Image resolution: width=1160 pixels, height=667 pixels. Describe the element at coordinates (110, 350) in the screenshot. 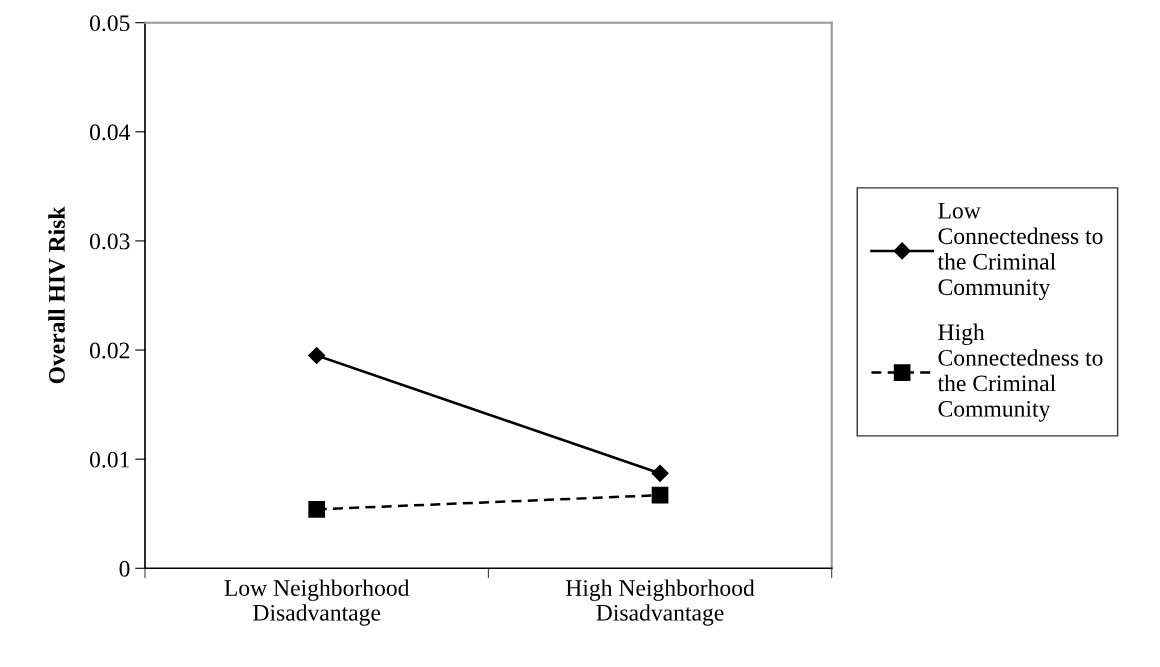

I see `y-tick-label: 0.02` at that location.